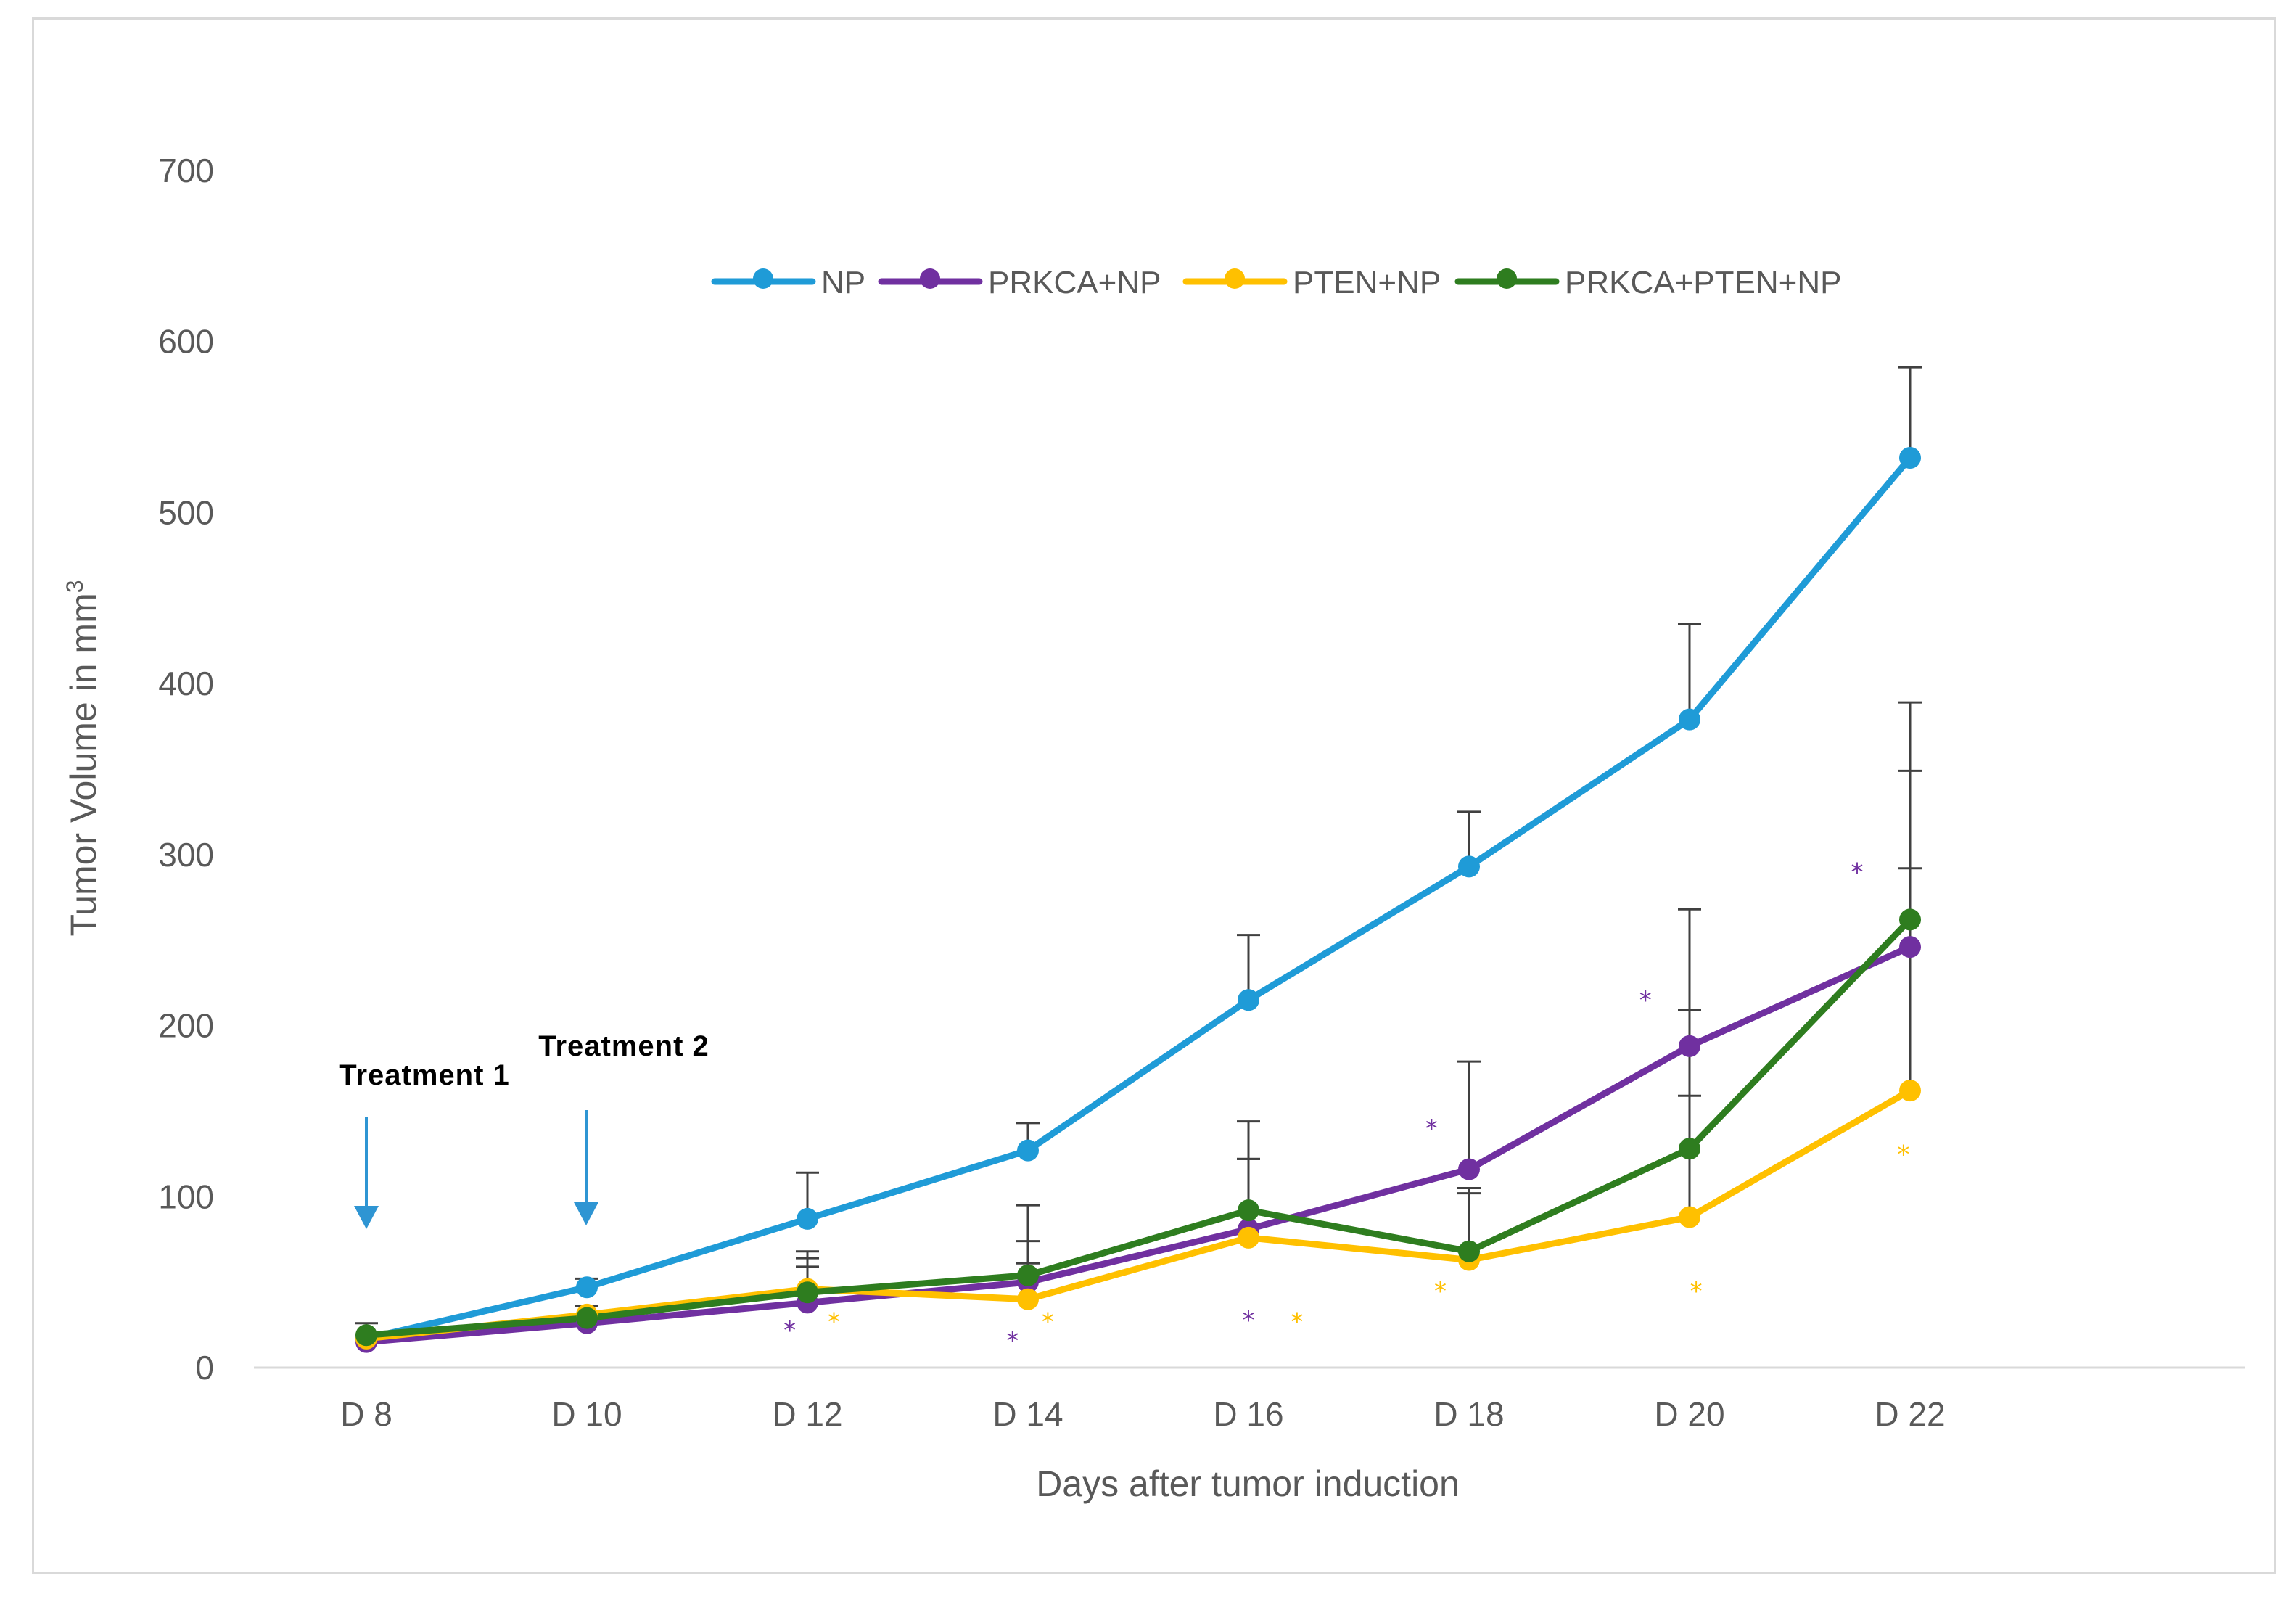 This screenshot has width=2296, height=1602. What do you see at coordinates (186, 342) in the screenshot?
I see `y-tick-label: 600` at bounding box center [186, 342].